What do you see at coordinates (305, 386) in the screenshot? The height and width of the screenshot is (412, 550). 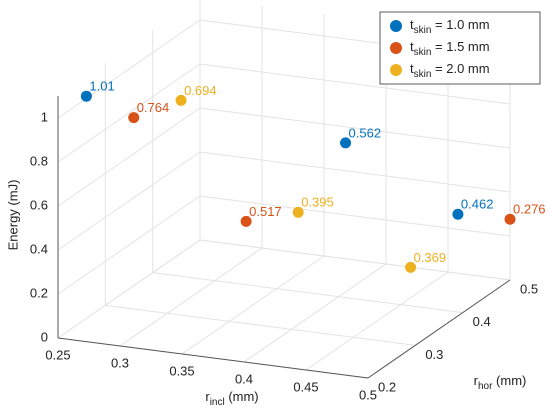 I see `x-tick-label: 0.45` at bounding box center [305, 386].